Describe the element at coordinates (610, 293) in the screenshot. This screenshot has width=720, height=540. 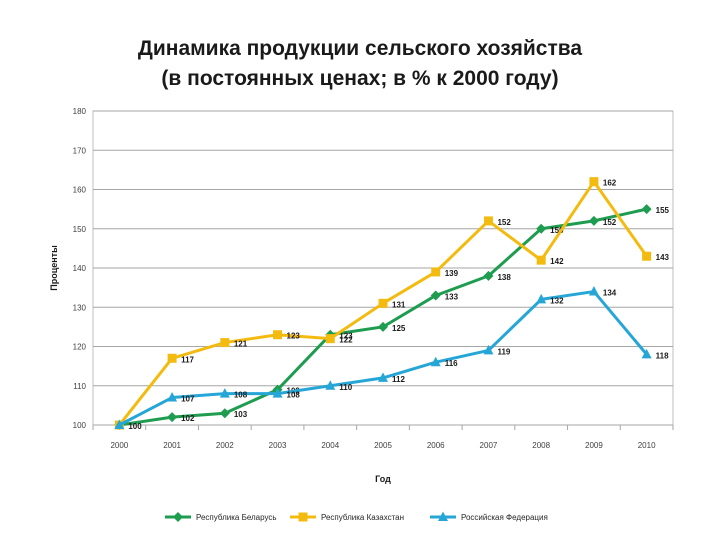
I see `data-label: 134` at that location.